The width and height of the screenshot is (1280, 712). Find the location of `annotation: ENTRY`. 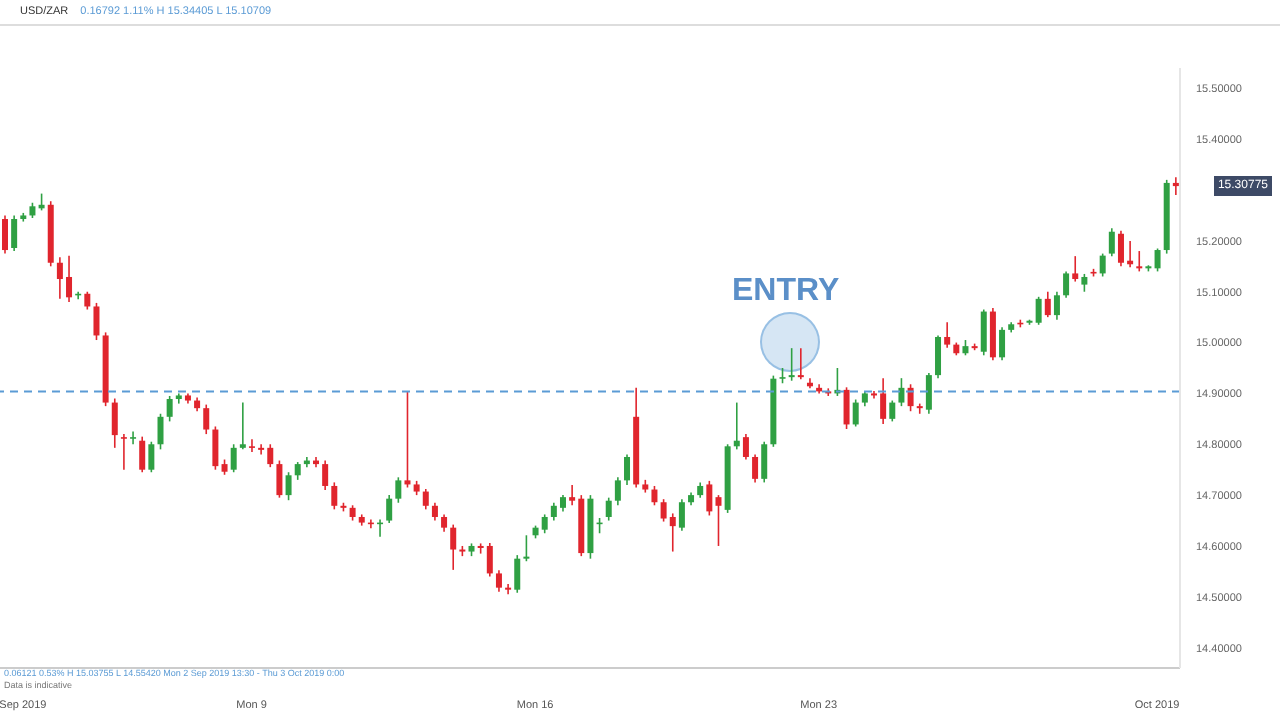

annotation: ENTRY is located at coordinates (786, 292).